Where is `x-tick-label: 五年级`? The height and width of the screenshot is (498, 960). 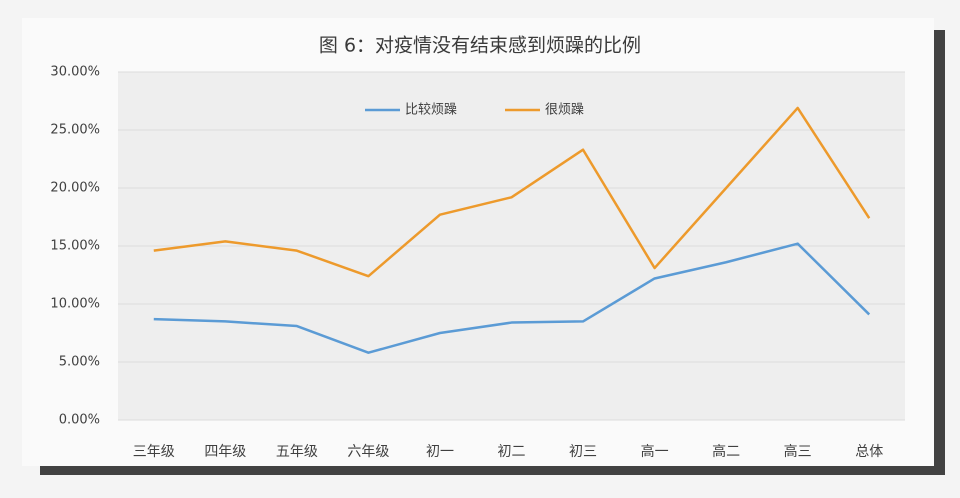
x-tick-label: 五年级 is located at coordinates (297, 452).